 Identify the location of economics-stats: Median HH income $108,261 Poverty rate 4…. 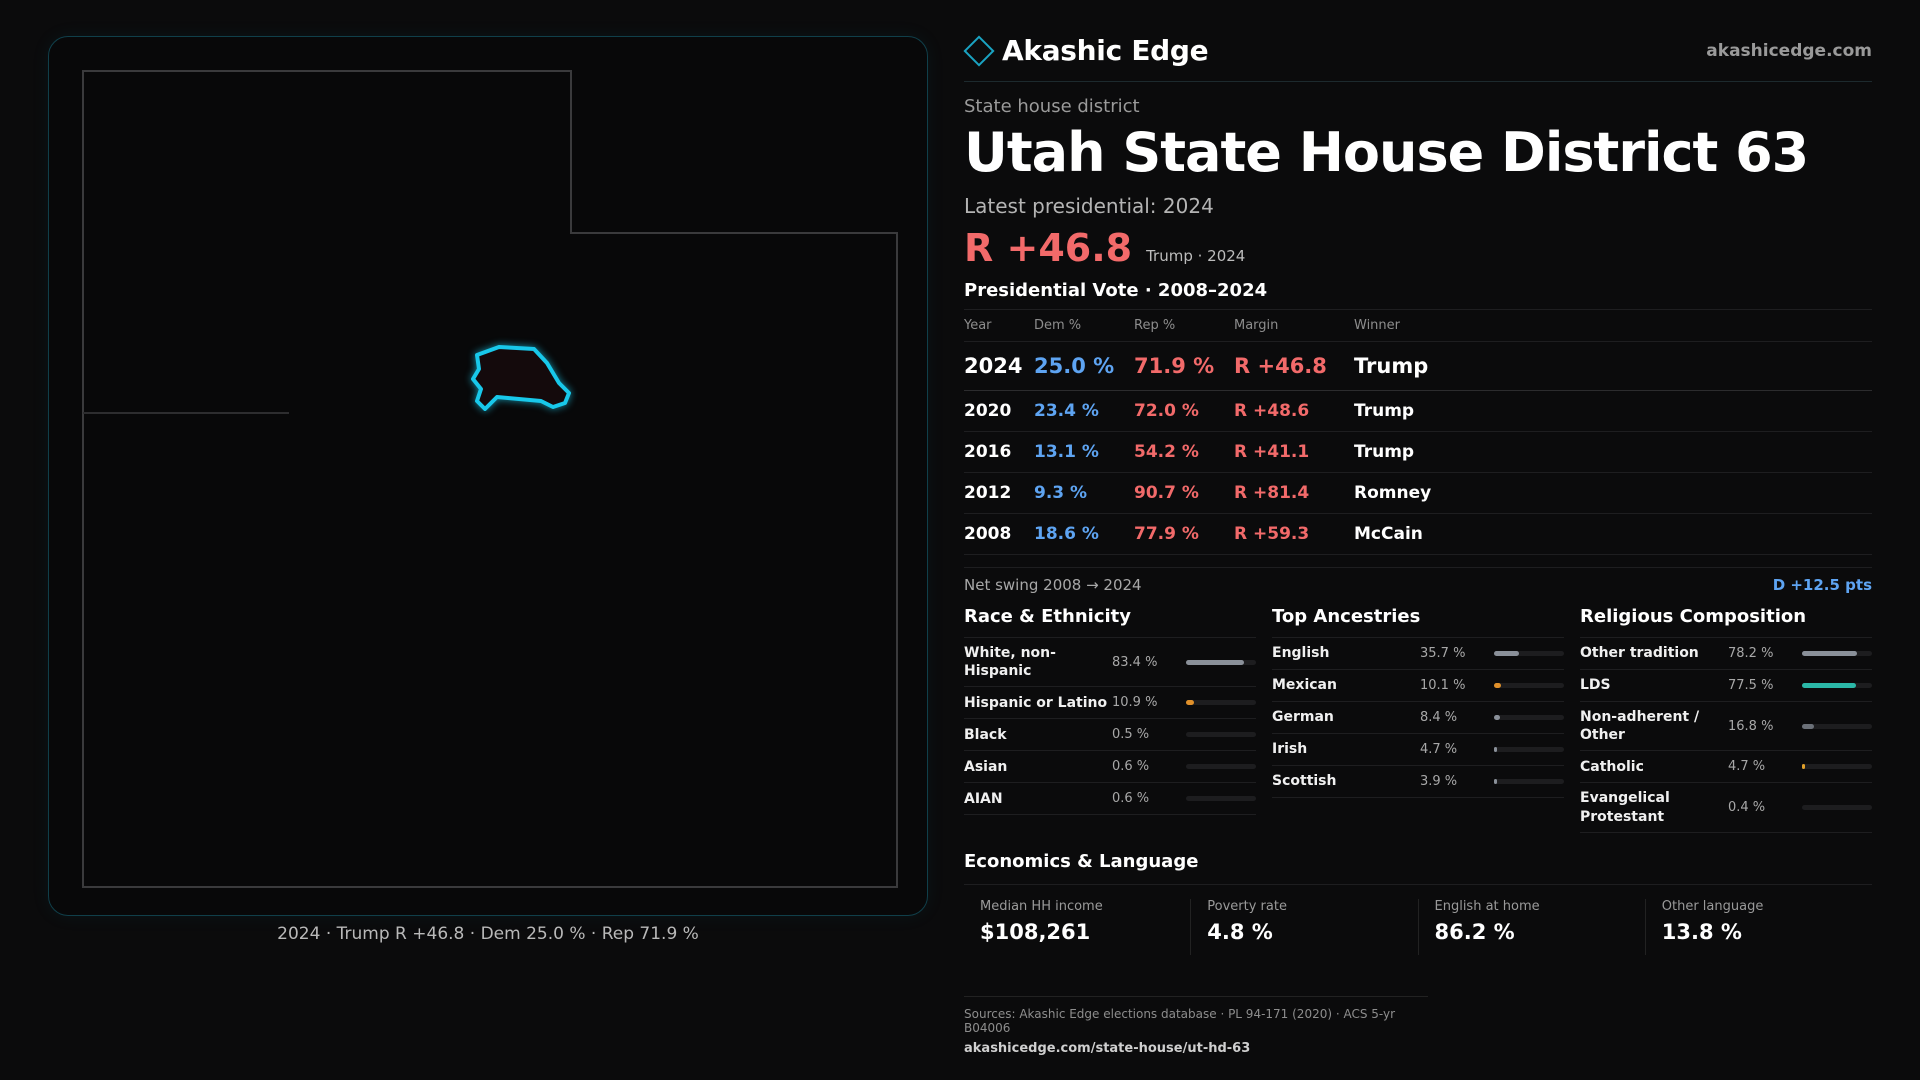
(1418, 926).